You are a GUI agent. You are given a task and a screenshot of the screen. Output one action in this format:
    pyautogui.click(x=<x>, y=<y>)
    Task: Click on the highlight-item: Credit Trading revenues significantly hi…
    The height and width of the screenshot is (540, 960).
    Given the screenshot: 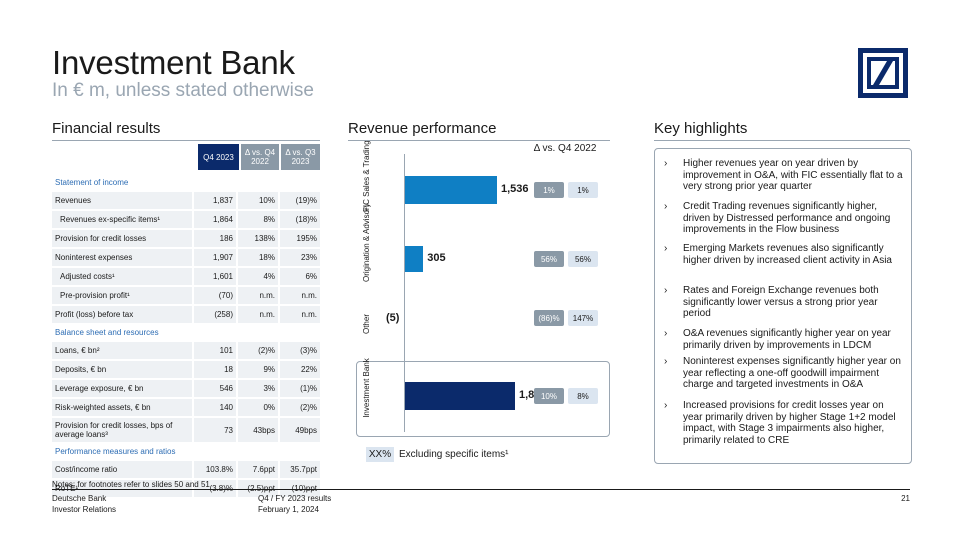 What is the action you would take?
    pyautogui.click(x=787, y=218)
    